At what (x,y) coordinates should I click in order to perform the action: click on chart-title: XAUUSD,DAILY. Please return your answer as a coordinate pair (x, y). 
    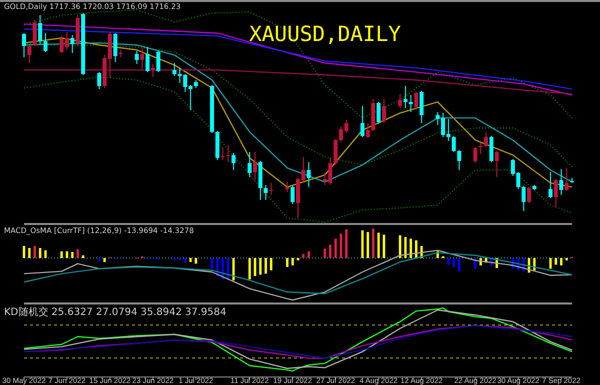
    Looking at the image, I should click on (325, 34).